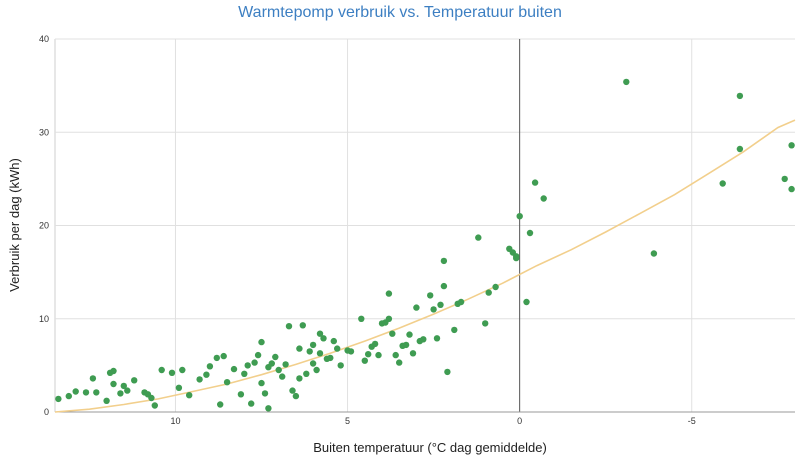 Image resolution: width=800 pixels, height=465 pixels. What do you see at coordinates (44, 132) in the screenshot?
I see `y-tick-label: 30` at bounding box center [44, 132].